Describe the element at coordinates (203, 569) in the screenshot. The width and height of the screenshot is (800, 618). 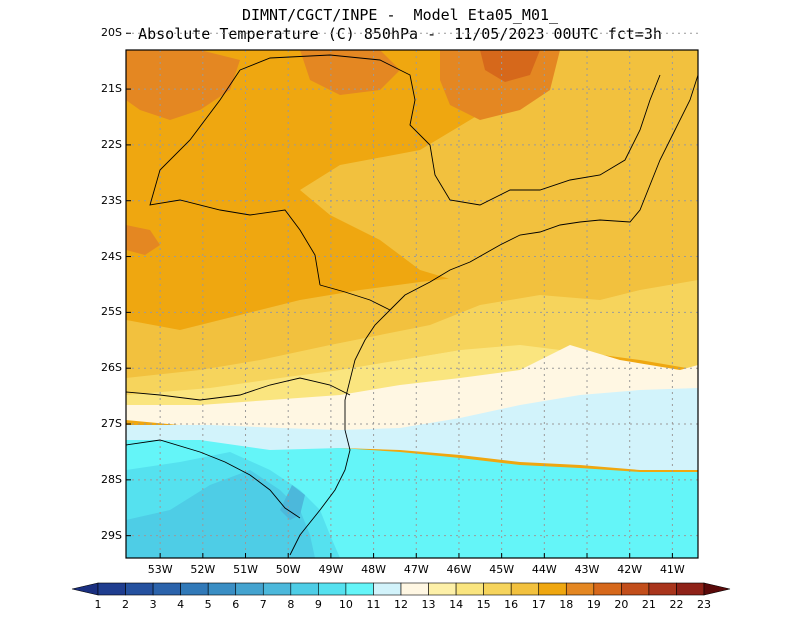
I see `lon-label: 52W` at that location.